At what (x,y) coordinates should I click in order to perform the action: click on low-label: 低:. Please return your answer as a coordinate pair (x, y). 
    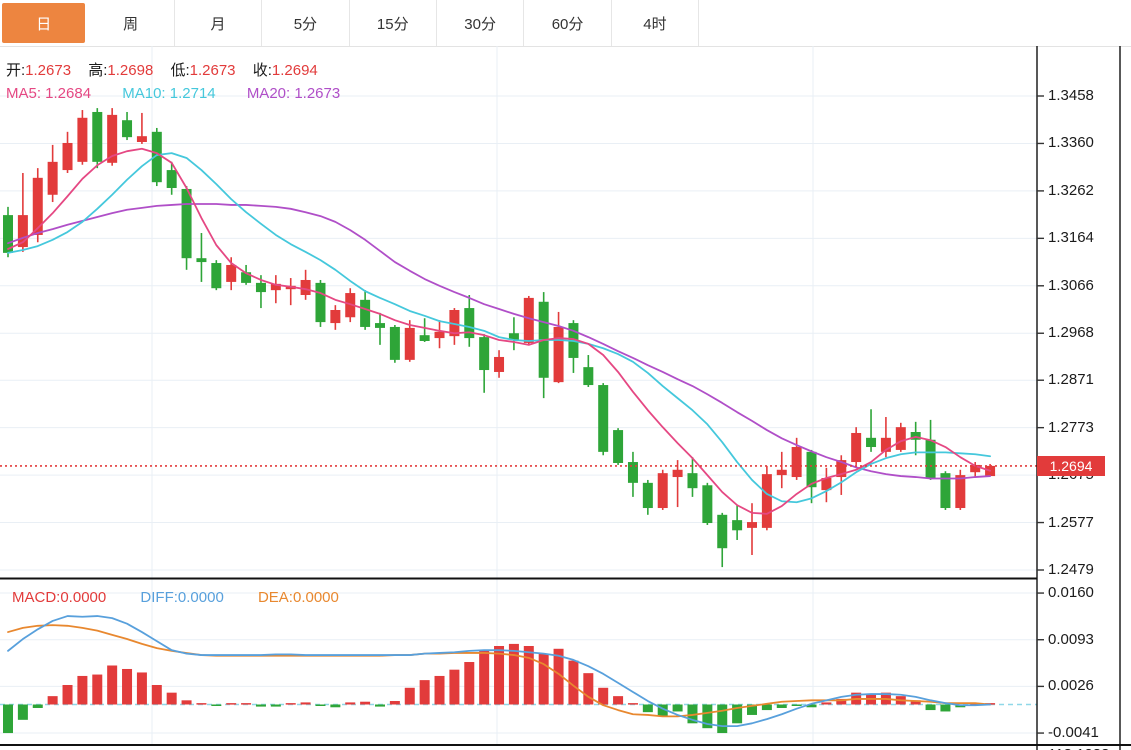
    Looking at the image, I should click on (180, 70).